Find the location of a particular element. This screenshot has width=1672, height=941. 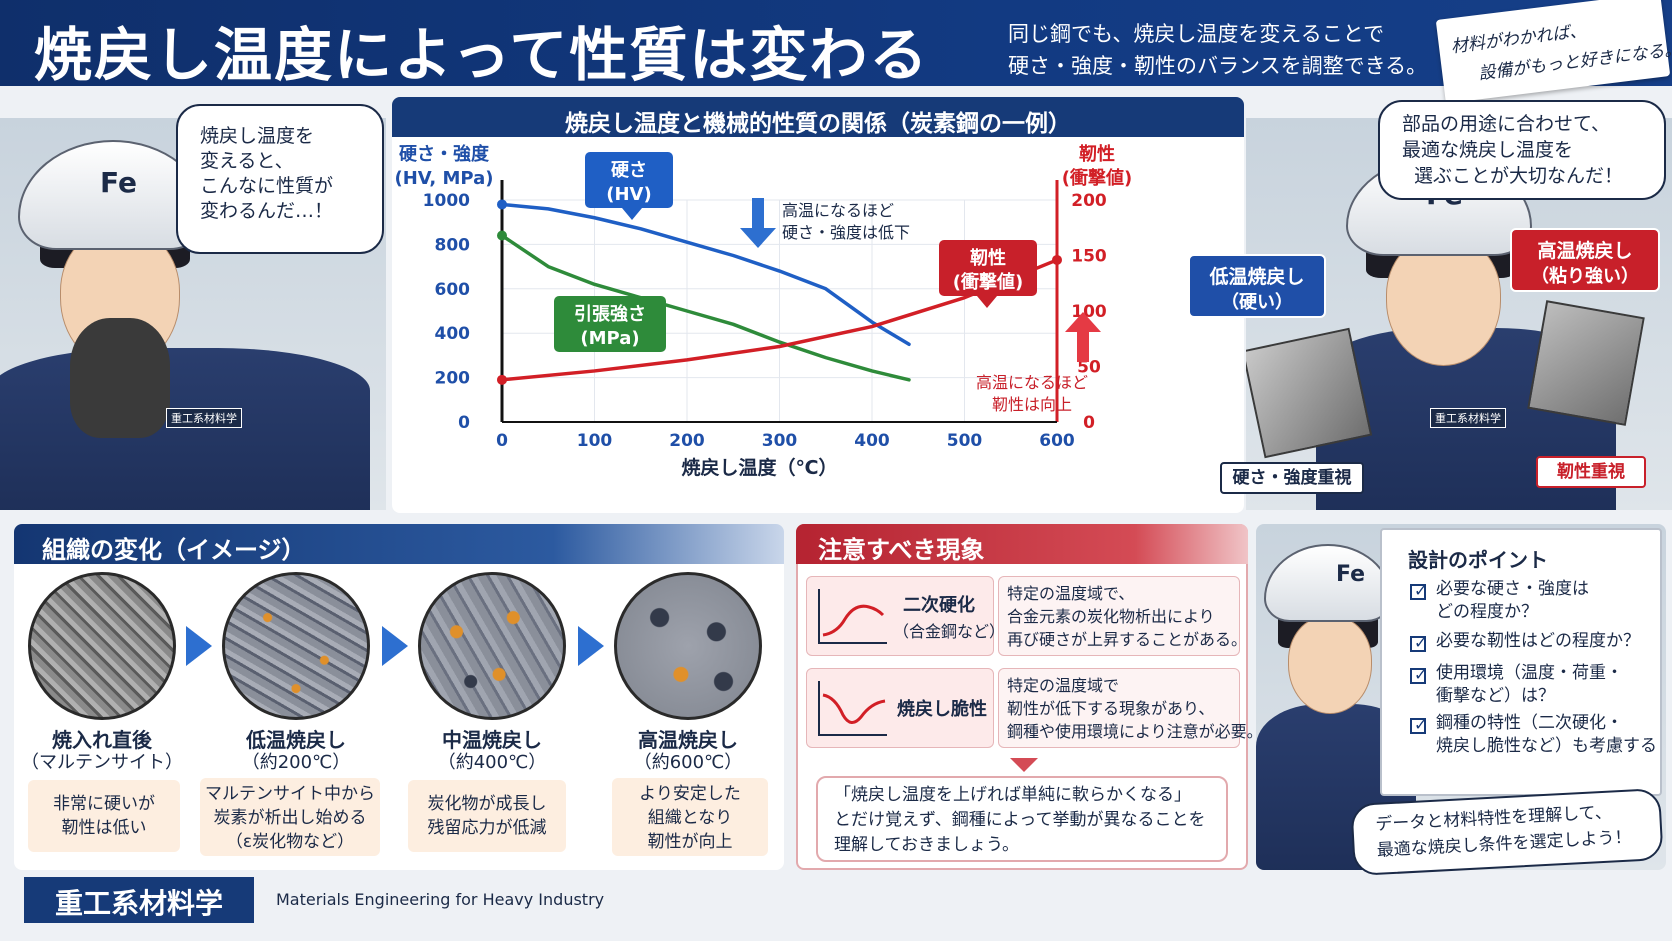

stage-4-desc-line-1: より安定した is located at coordinates (690, 794).